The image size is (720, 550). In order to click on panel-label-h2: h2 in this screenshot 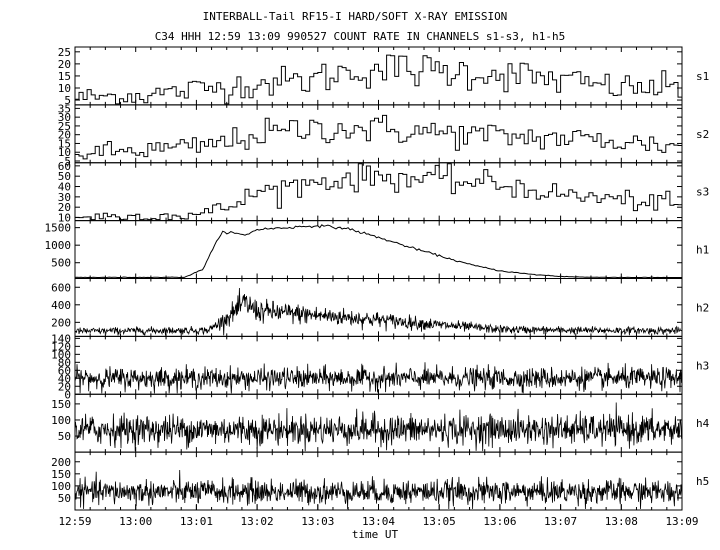, I will do `click(702, 307)`.